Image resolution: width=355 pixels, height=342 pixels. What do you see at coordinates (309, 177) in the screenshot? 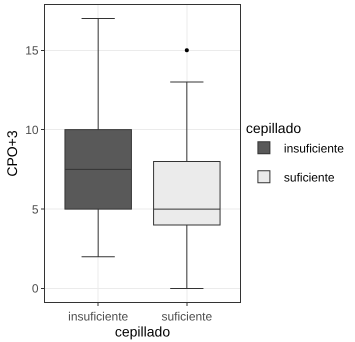
I see `legend-label: suficiente` at bounding box center [309, 177].